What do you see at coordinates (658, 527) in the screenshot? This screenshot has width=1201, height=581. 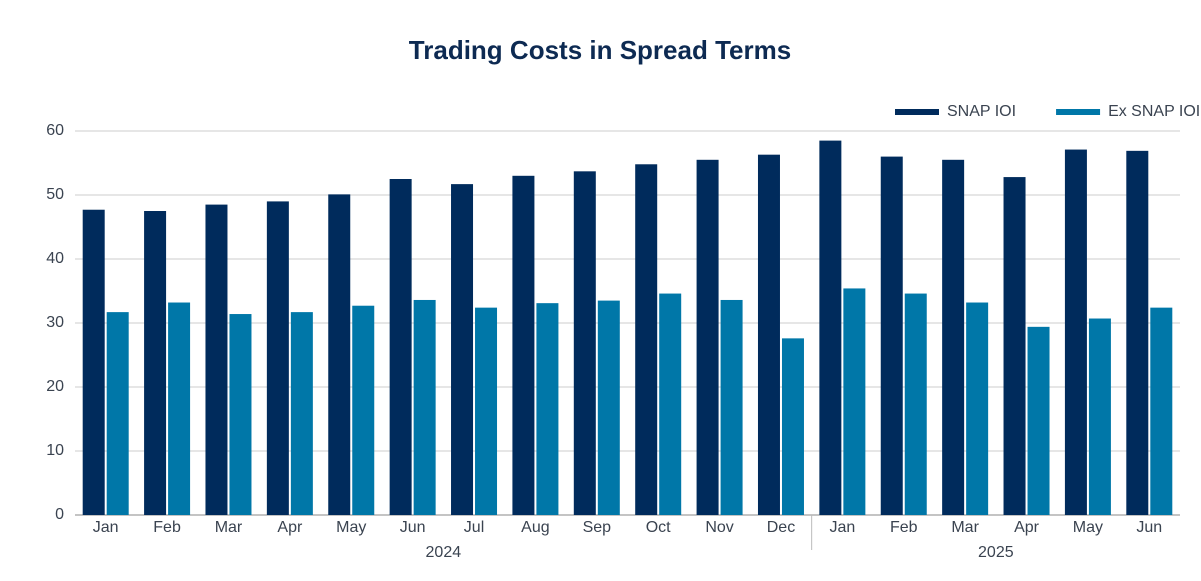 I see `x-tick-label: Oct` at bounding box center [658, 527].